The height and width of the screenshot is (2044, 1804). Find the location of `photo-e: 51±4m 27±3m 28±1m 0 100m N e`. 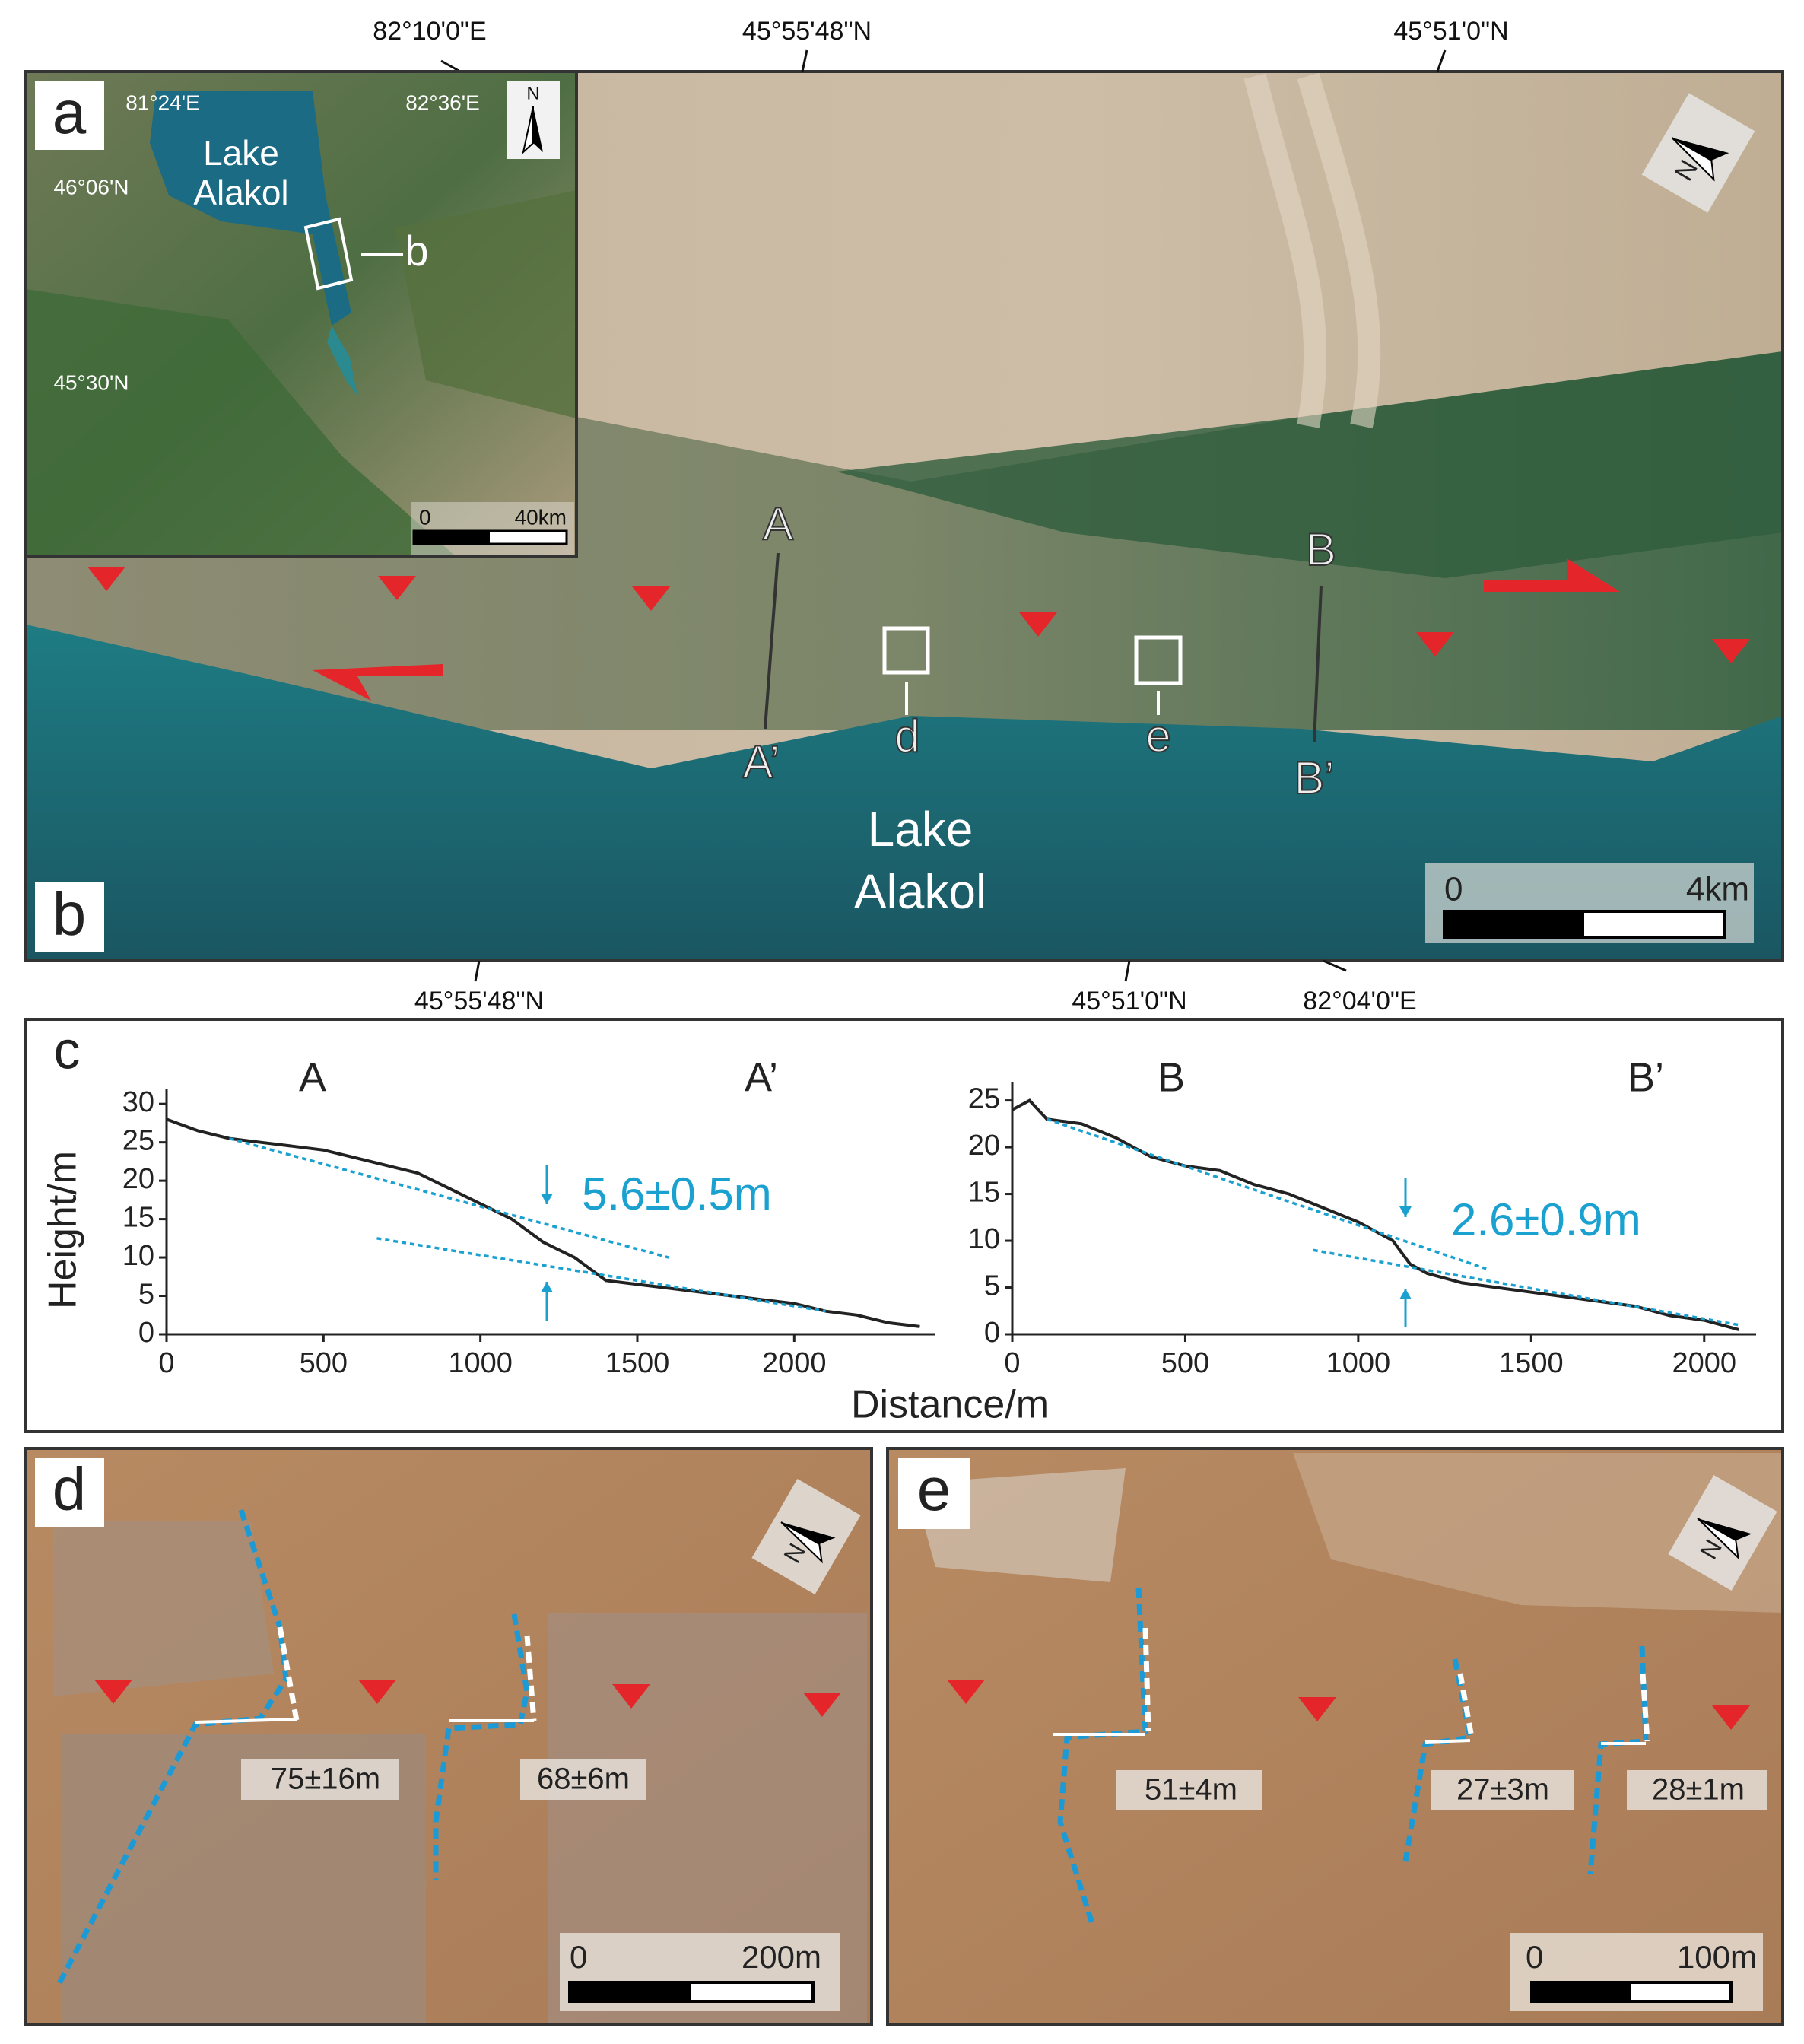

photo-e: 51±4m 27±3m 28±1m 0 100m N e is located at coordinates (1335, 1736).